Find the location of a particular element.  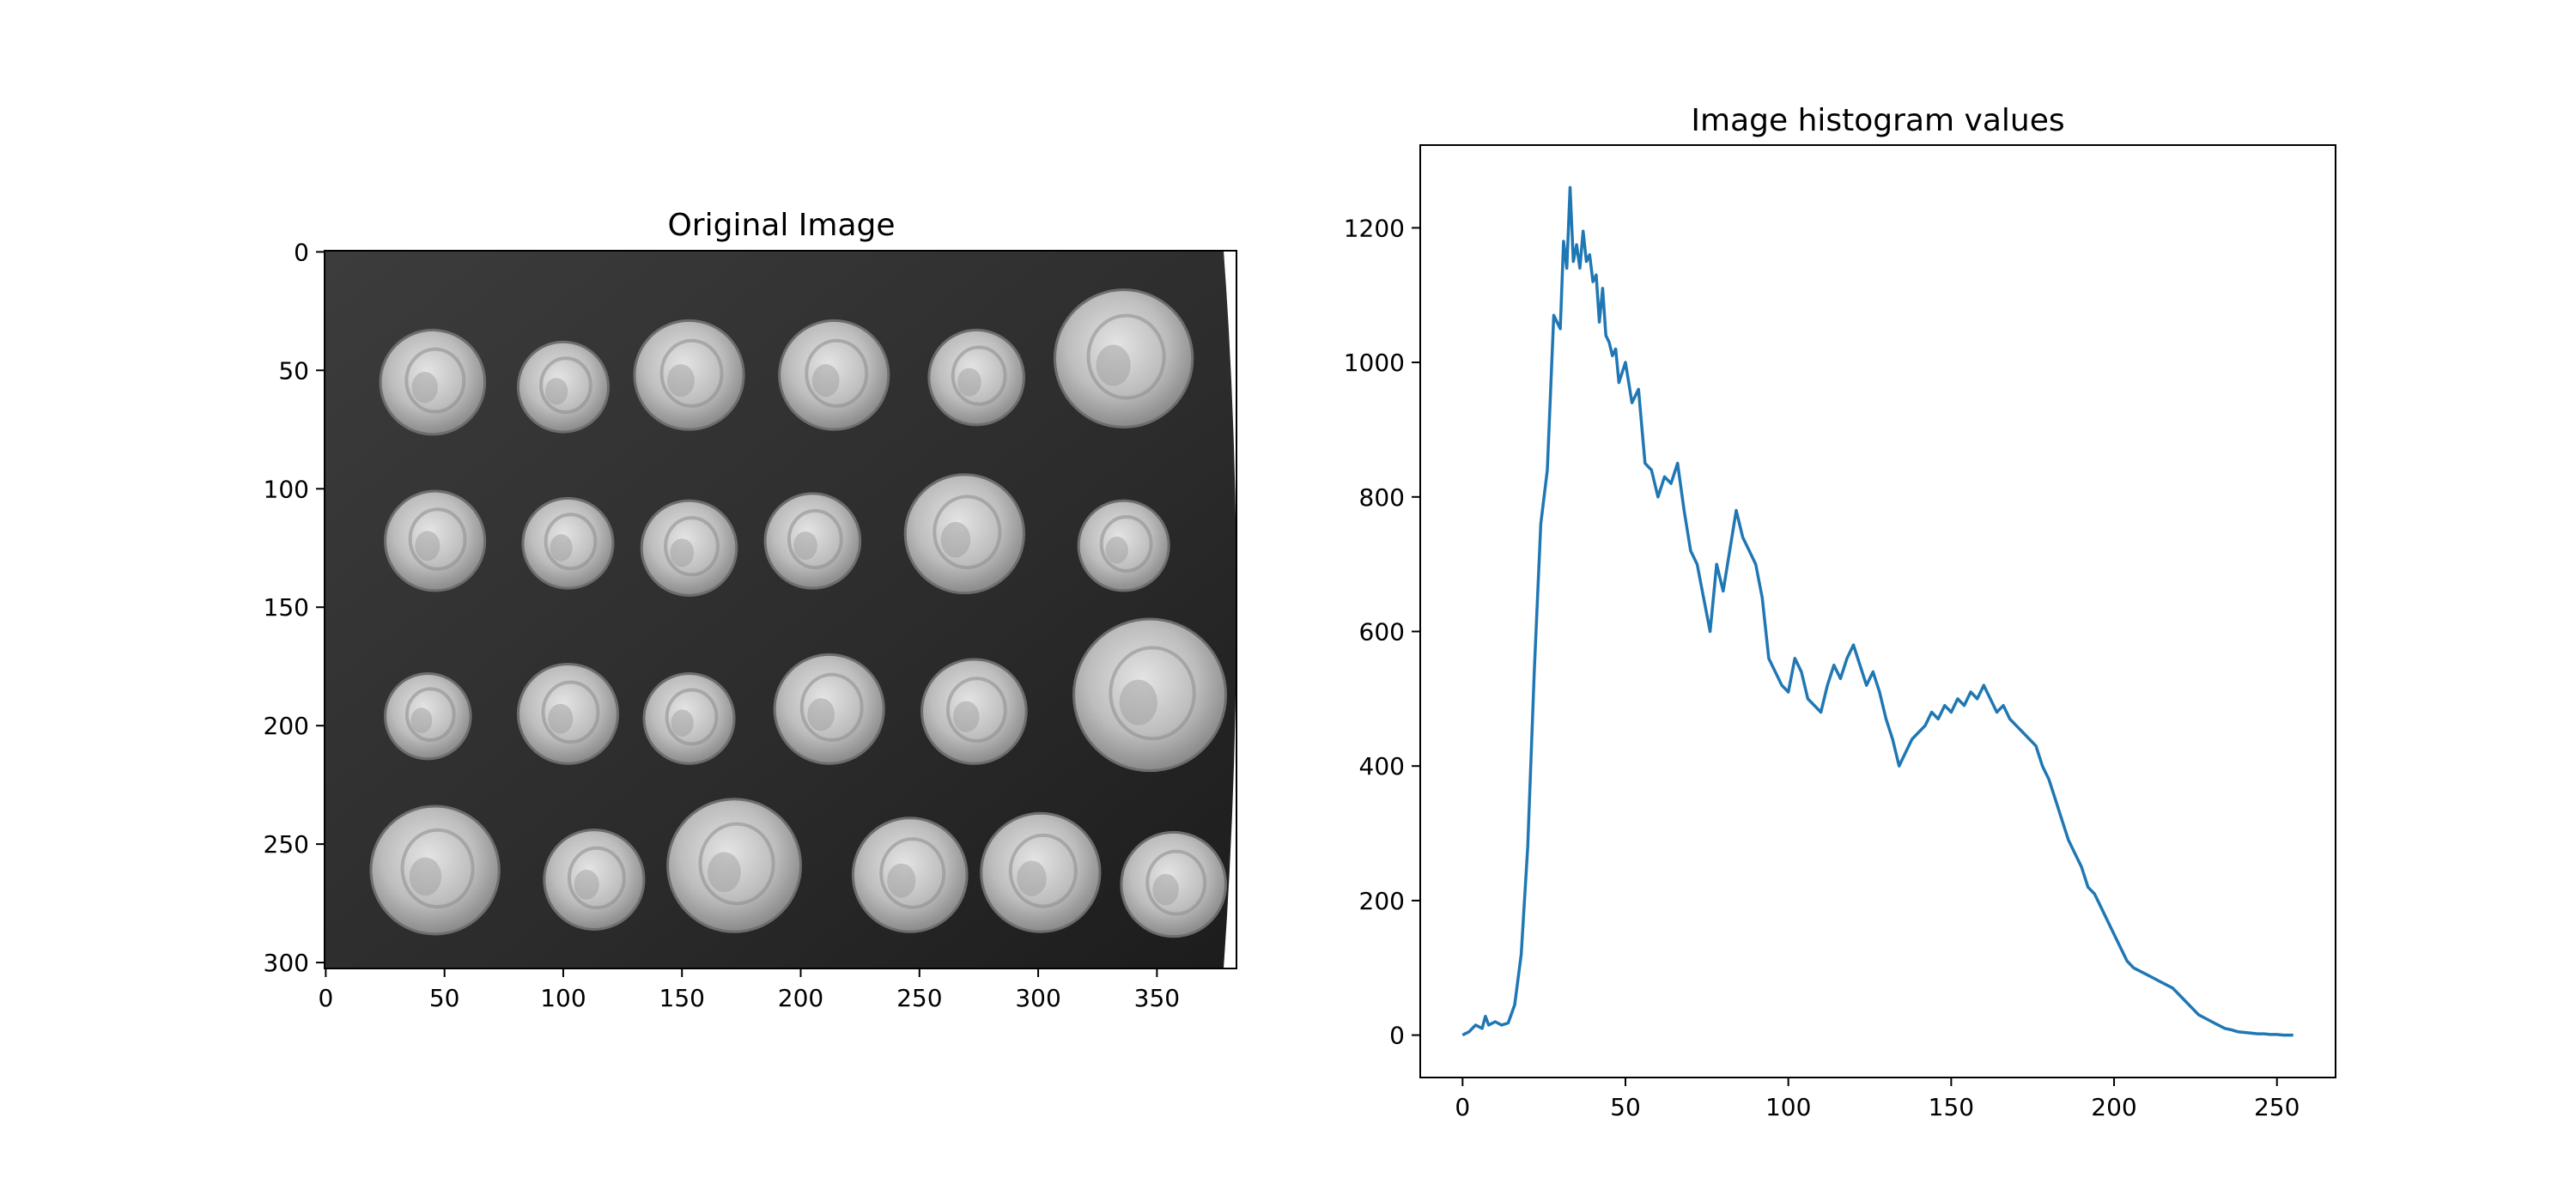

image-y-tick-label: 300 is located at coordinates (286, 963).